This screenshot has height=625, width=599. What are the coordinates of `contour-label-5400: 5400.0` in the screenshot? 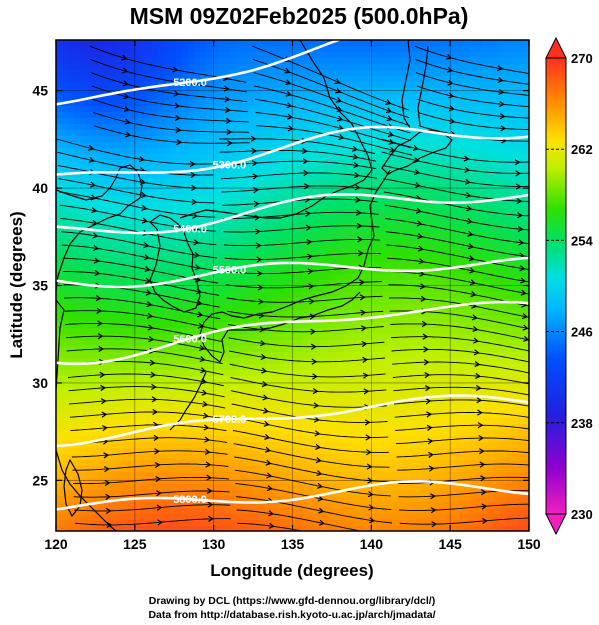 It's located at (190, 229).